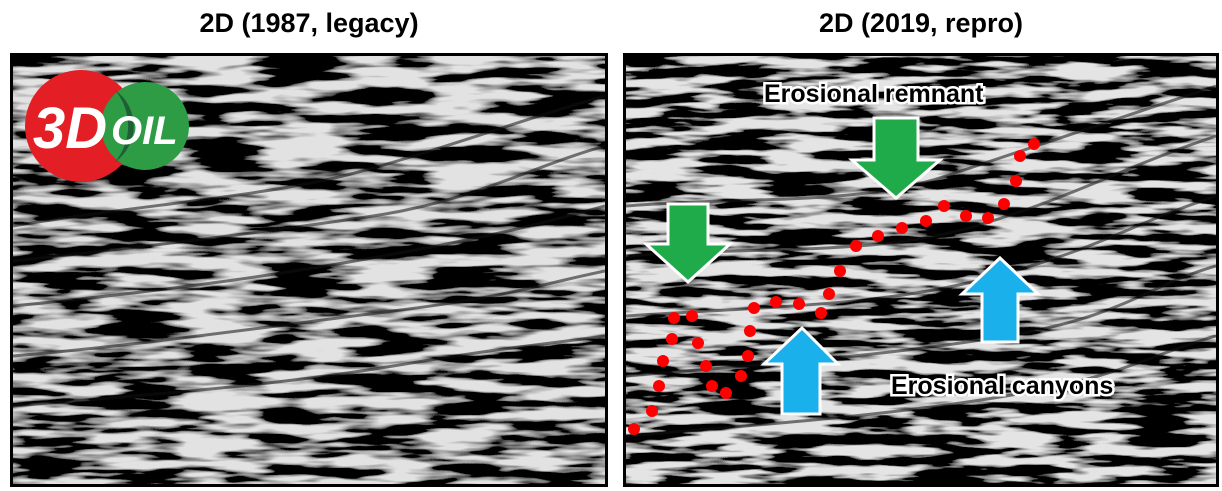 This screenshot has width=1222, height=491. I want to click on up-arrow-canyon-left, so click(801, 370).